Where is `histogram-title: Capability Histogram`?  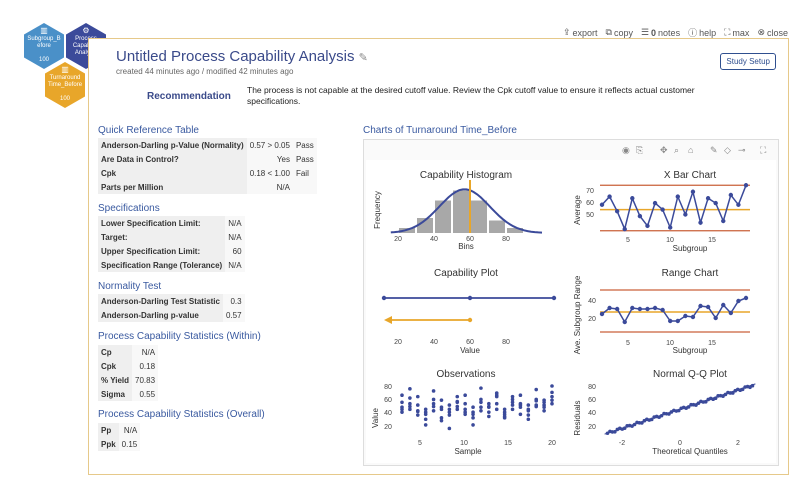
histogram-title: Capability Histogram is located at coordinates (466, 175).